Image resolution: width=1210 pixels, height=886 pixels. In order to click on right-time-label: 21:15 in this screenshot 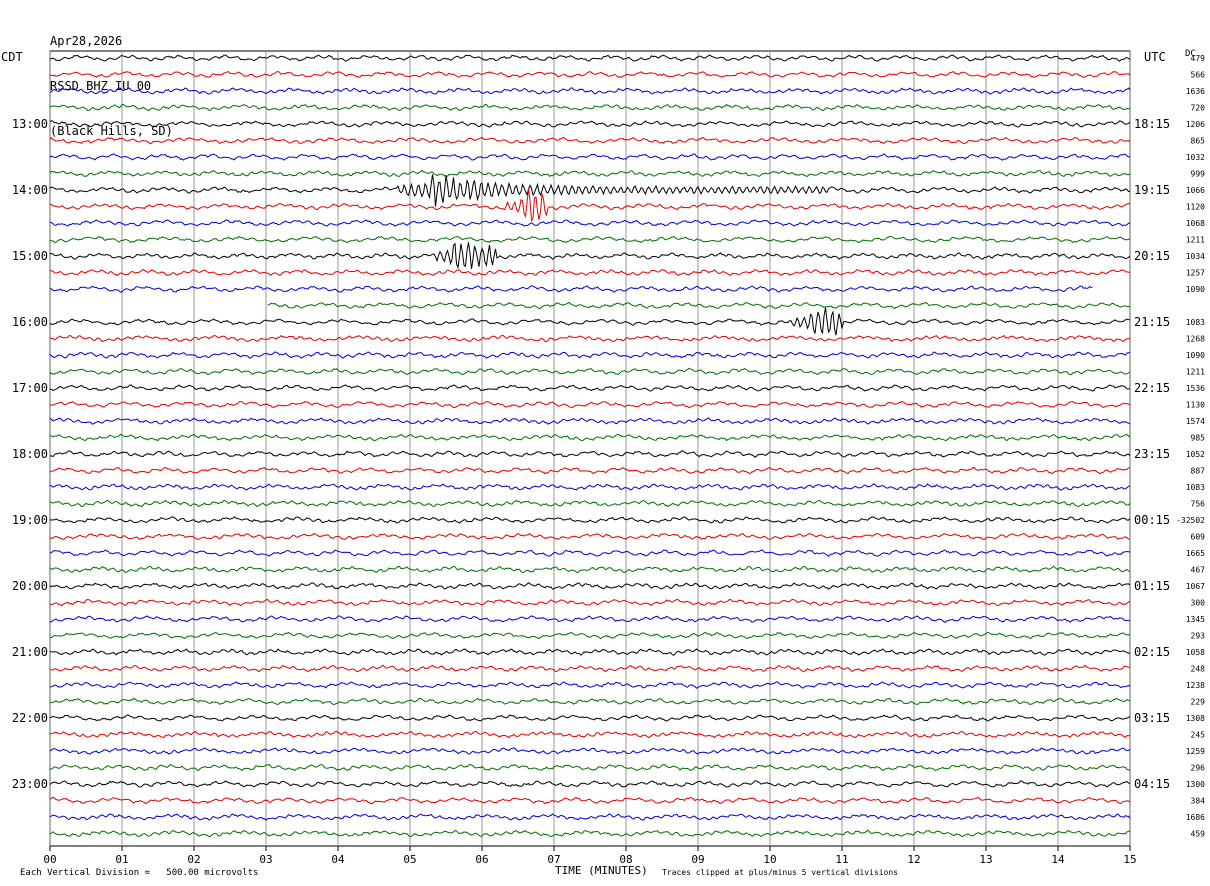, I will do `click(1152, 322)`.